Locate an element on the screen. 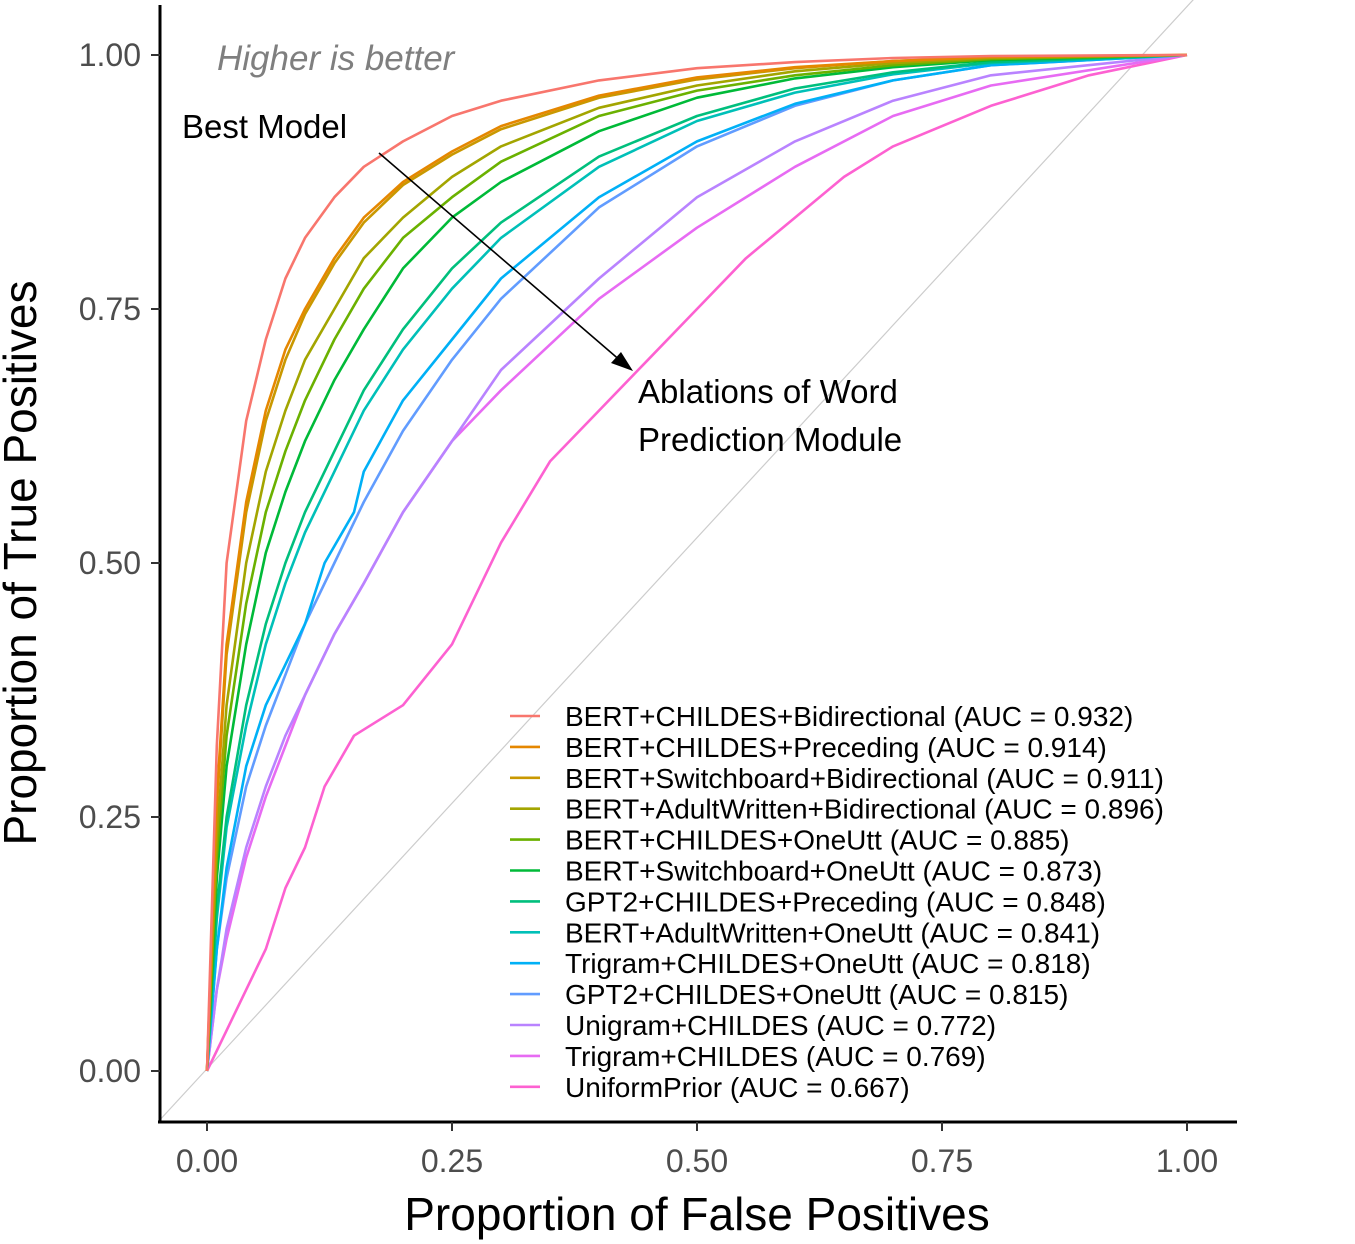 The image size is (1355, 1244). ablations-annotation-line2: Prediction Module is located at coordinates (770, 439).